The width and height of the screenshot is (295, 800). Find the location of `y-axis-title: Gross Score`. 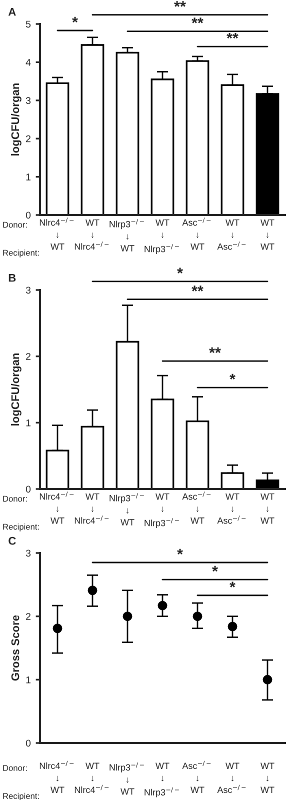

y-axis-title: Gross Score is located at coordinates (15, 648).